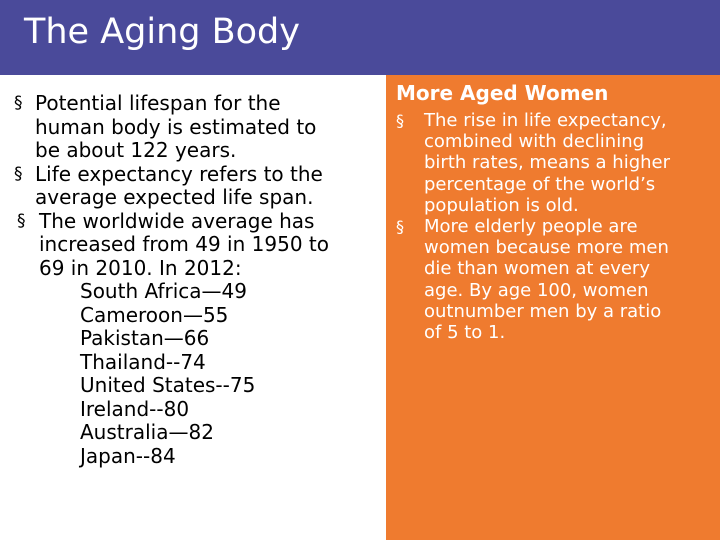 This screenshot has height=540, width=720. Describe the element at coordinates (128, 455) in the screenshot. I see `country-item: Japan--84` at that location.